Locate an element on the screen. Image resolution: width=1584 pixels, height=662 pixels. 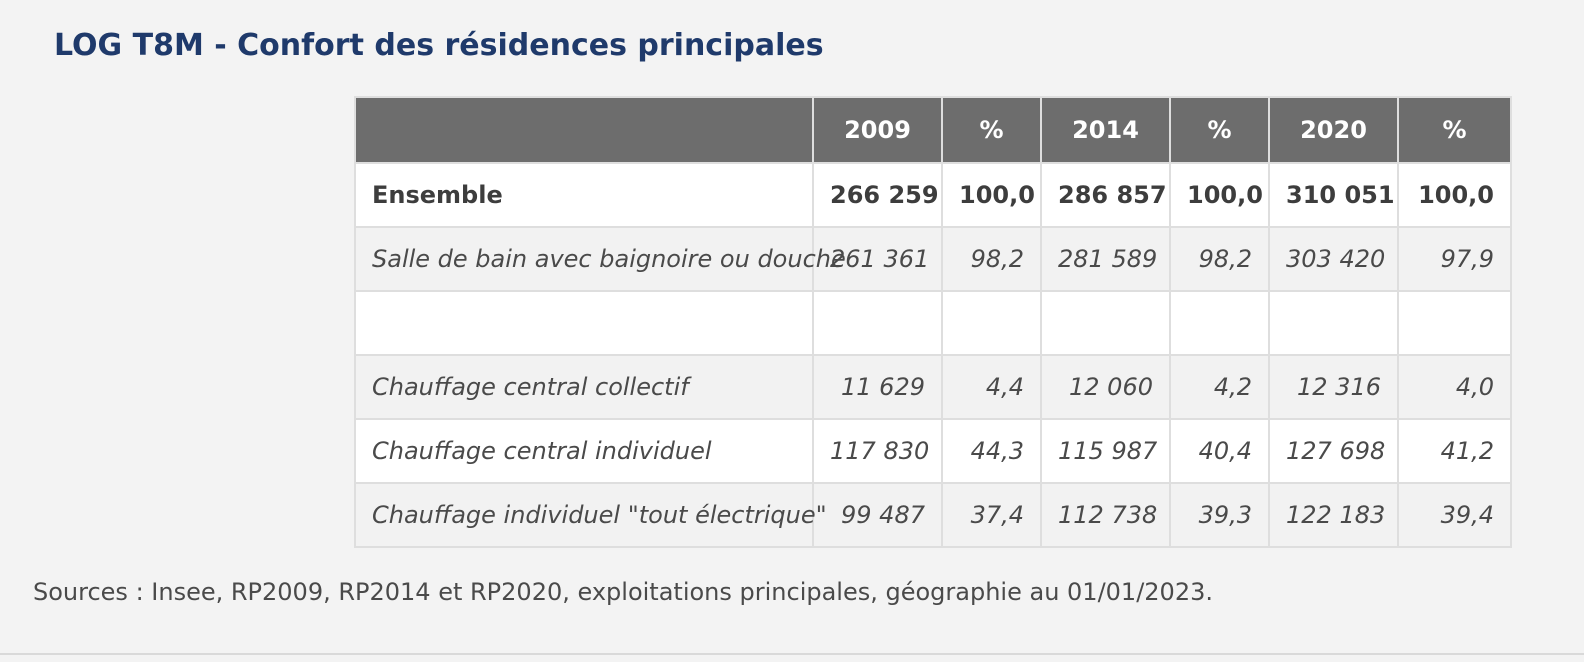
table-row-empty is located at coordinates (933, 323).